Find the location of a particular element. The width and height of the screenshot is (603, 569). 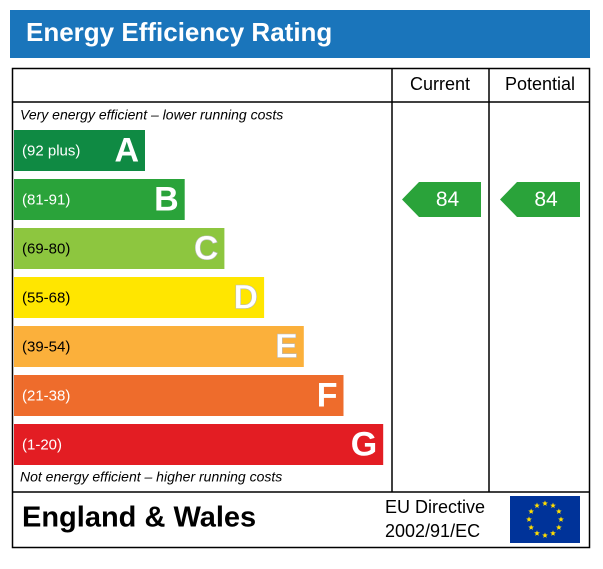

rating-arrows: 84 84 is located at coordinates (491, 199).